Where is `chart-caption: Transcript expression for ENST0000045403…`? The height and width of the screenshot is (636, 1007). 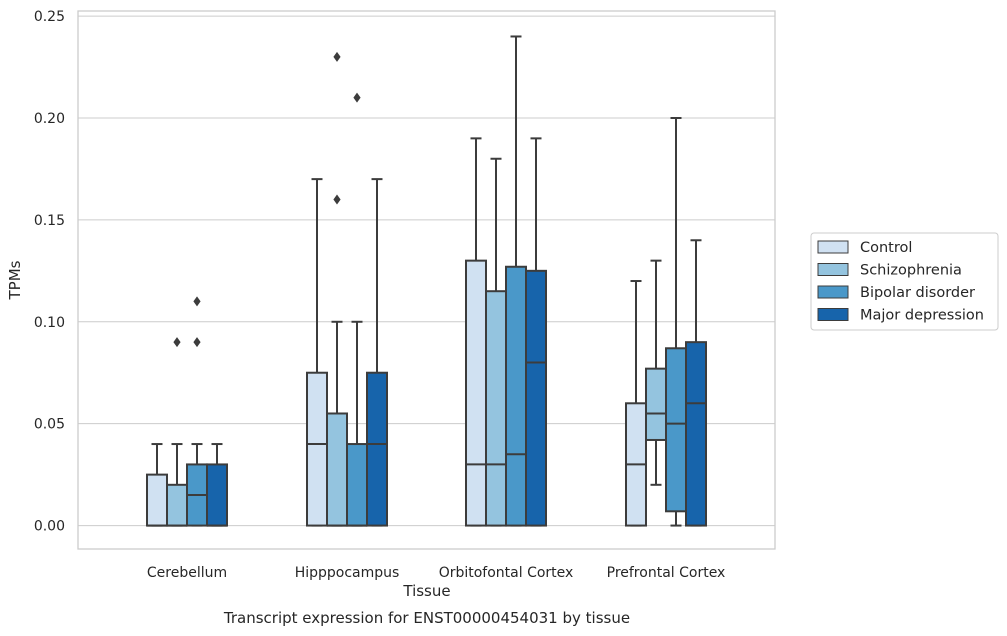 chart-caption: Transcript expression for ENST0000045403… is located at coordinates (426, 618).